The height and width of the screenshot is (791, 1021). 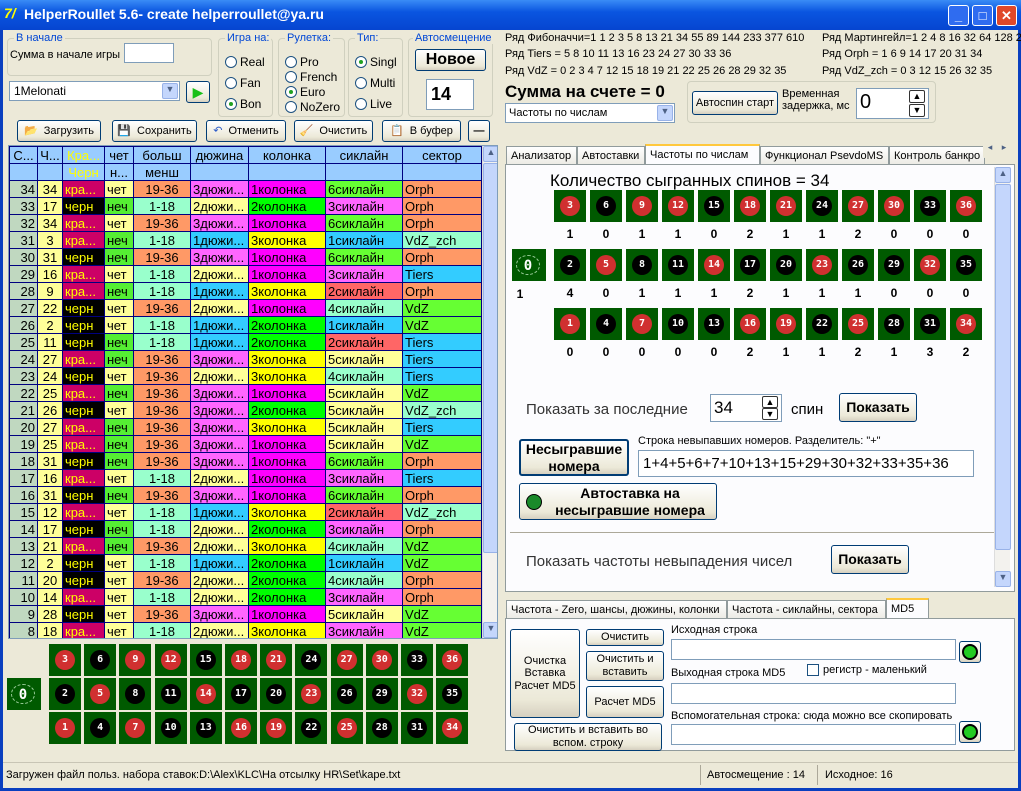 I want to click on radio-euro: Euro, so click(x=305, y=92).